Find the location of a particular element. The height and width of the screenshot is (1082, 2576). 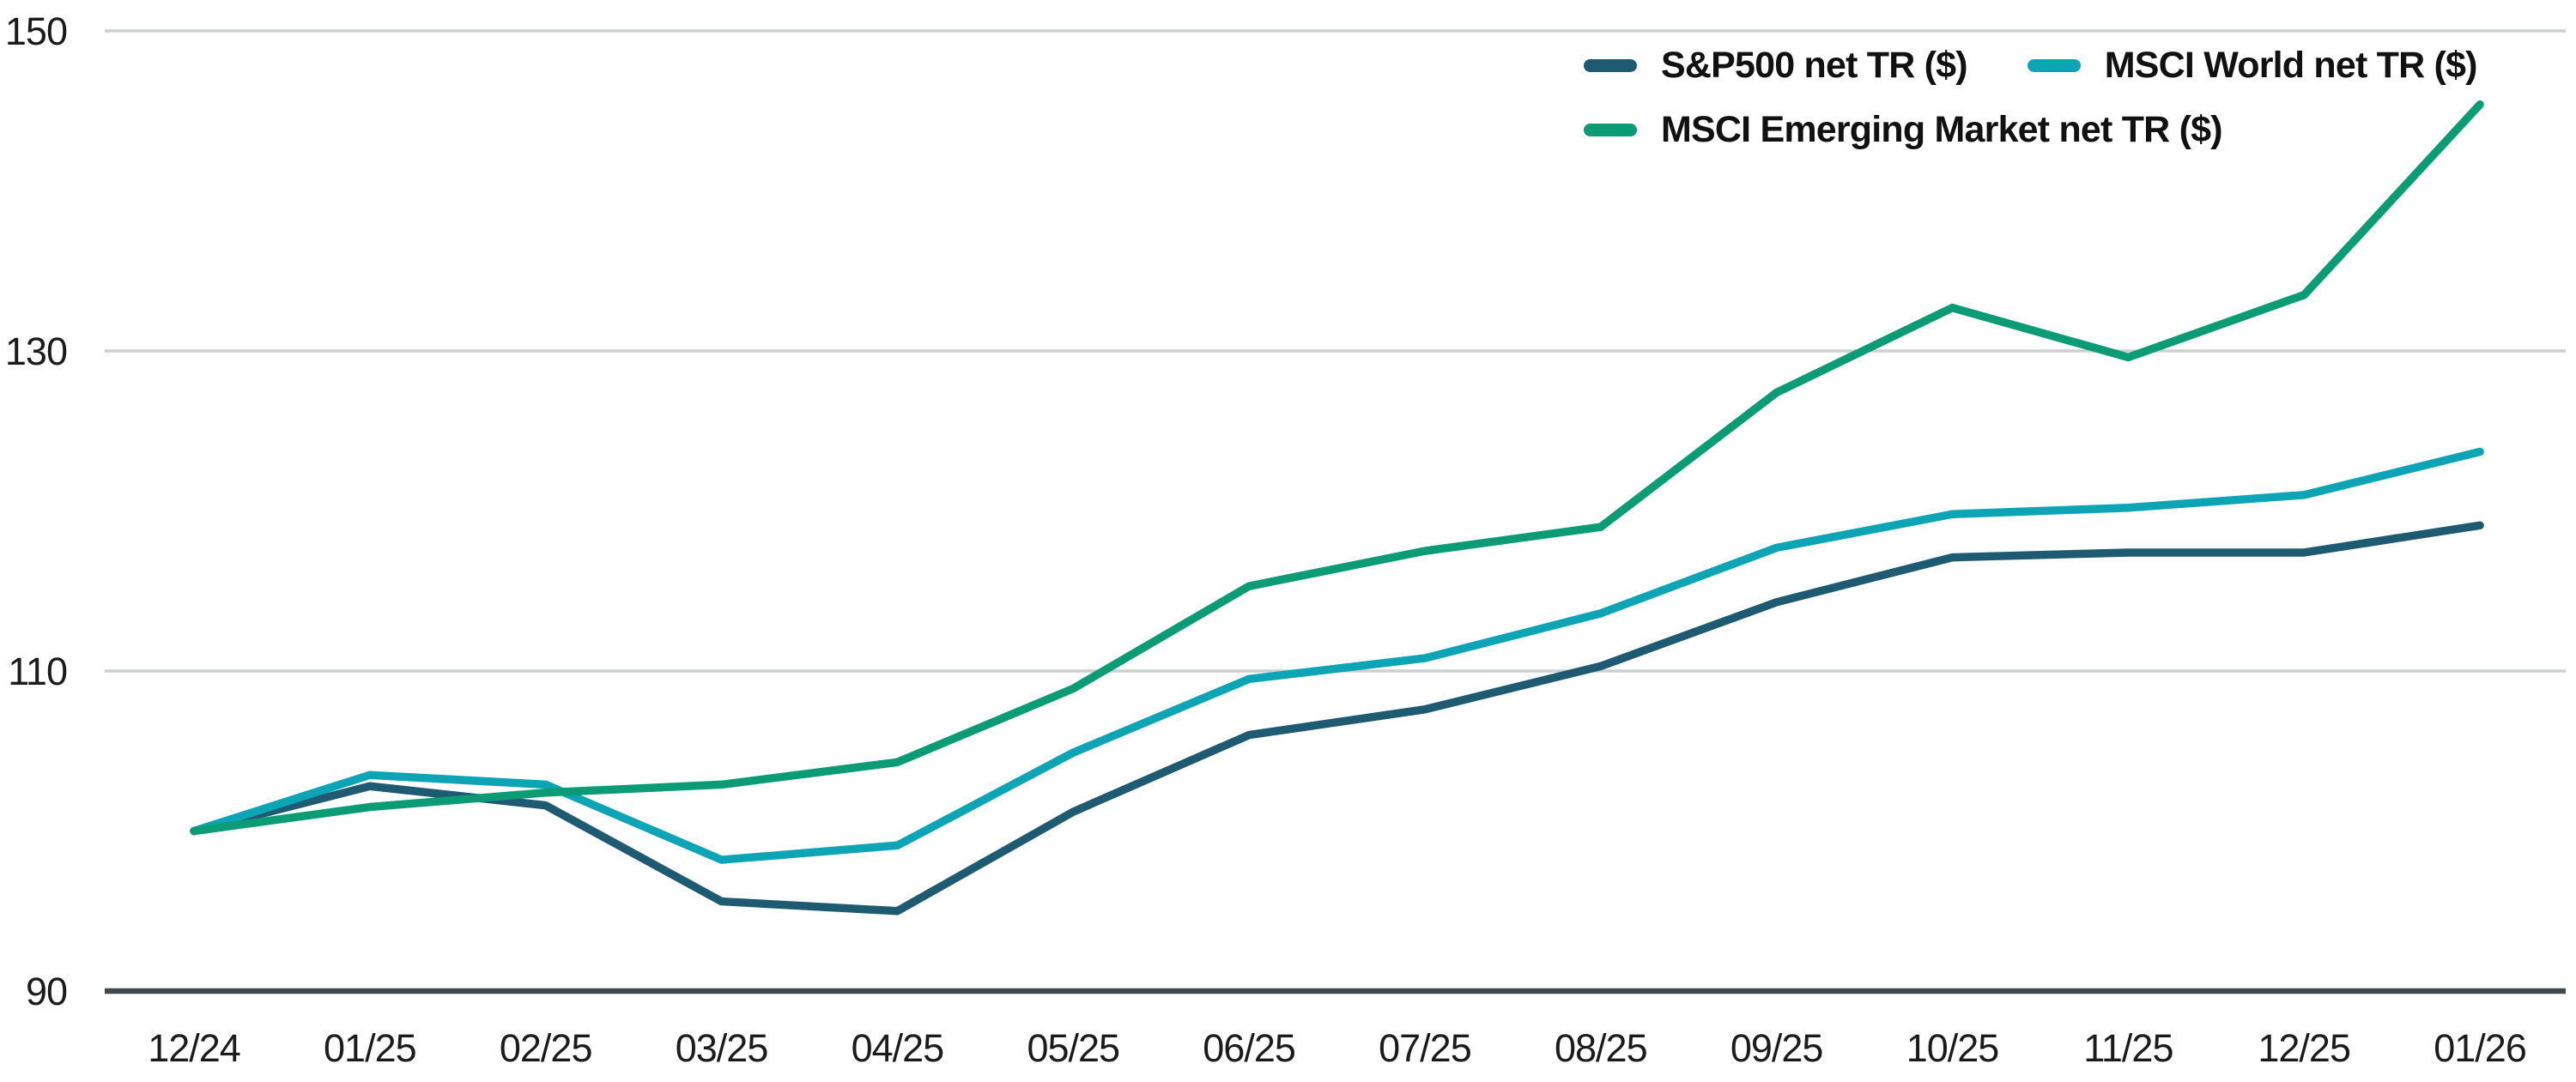

x-tick-08-25: 08/25 is located at coordinates (1601, 1048).